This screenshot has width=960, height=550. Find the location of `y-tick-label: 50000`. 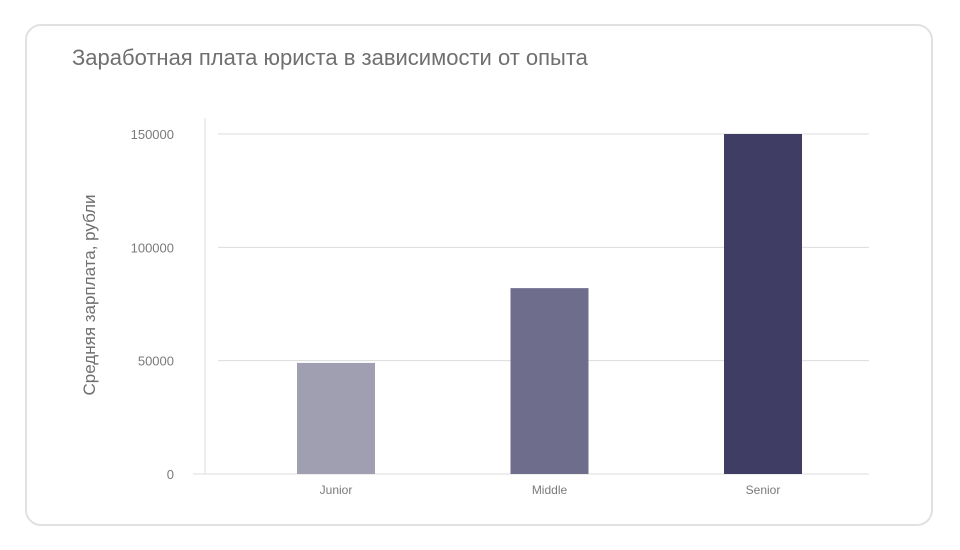

y-tick-label: 50000 is located at coordinates (156, 361).